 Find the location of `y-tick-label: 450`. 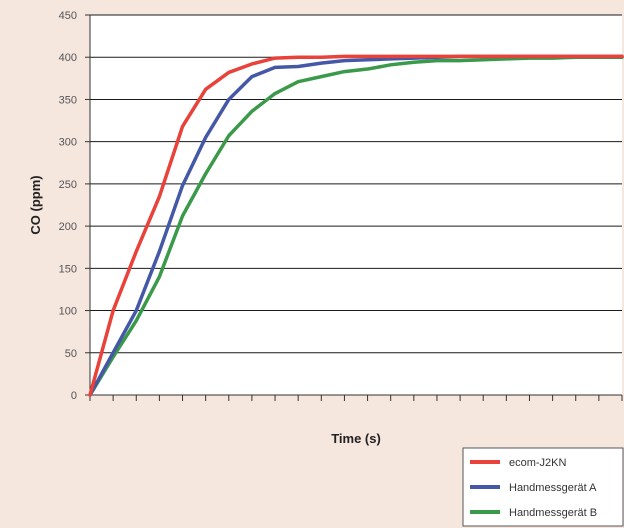

y-tick-label: 450 is located at coordinates (68, 16).